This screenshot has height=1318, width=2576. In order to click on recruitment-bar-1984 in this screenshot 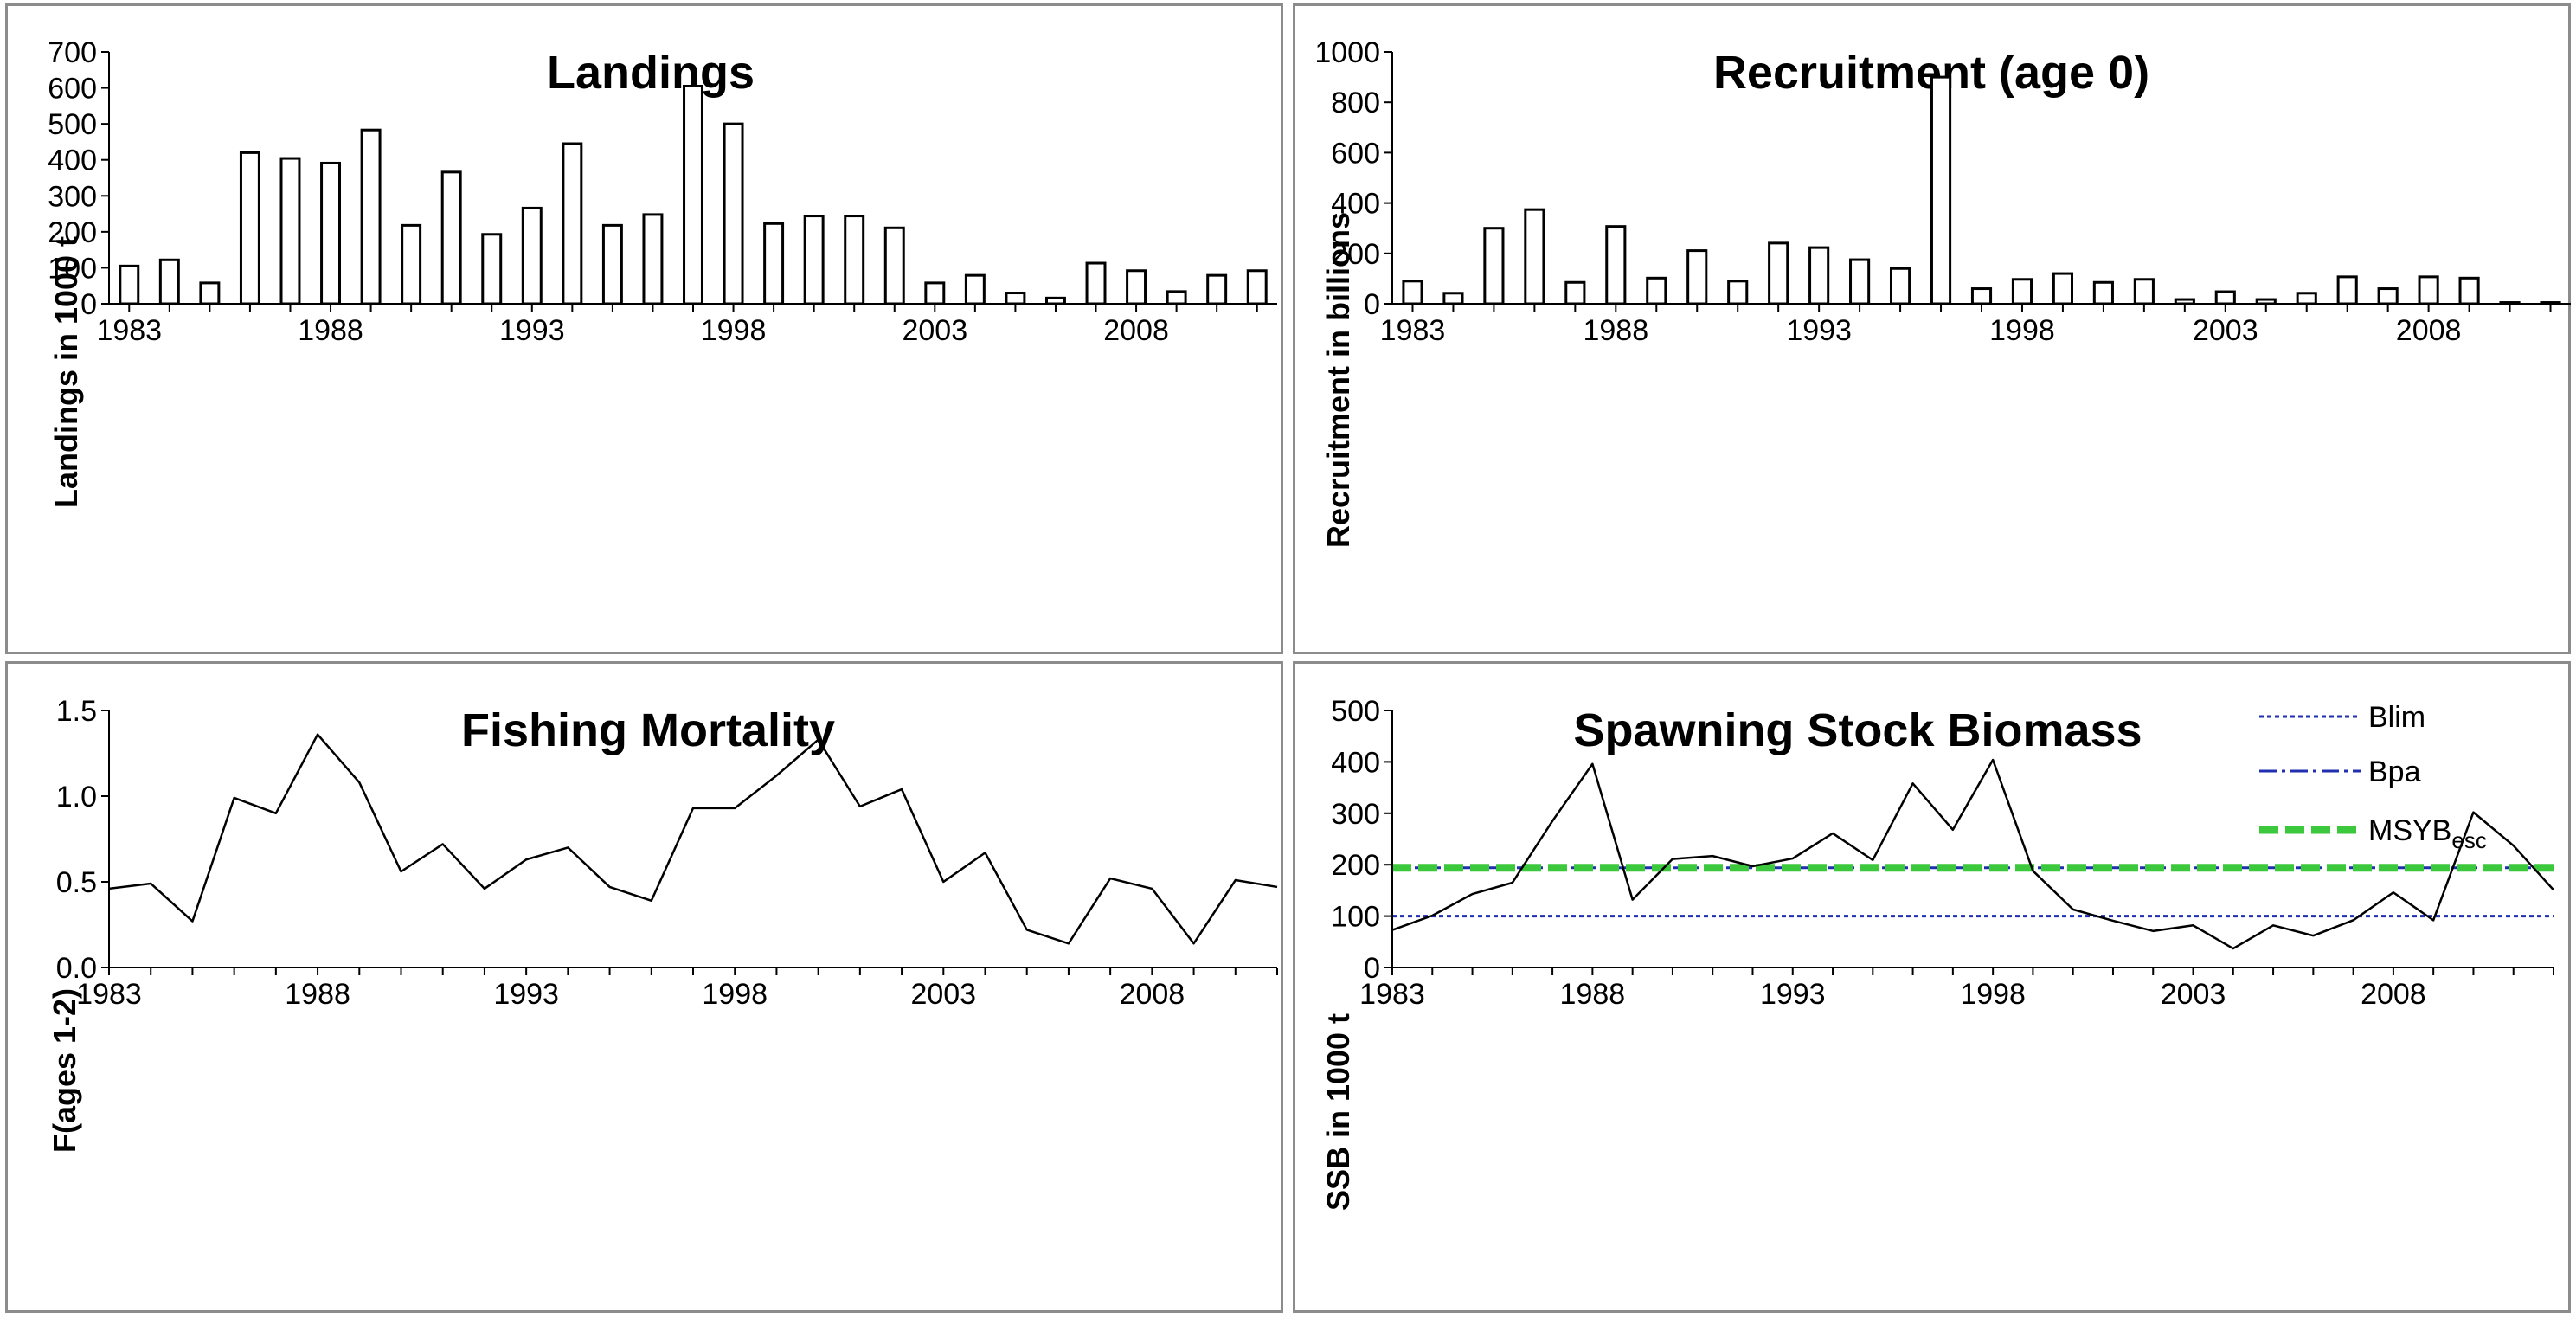, I will do `click(1453, 298)`.